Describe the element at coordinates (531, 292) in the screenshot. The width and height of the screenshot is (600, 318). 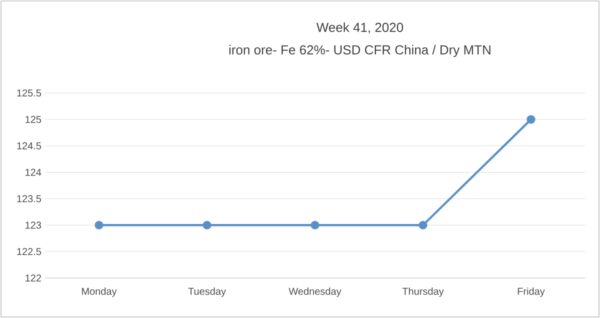
I see `x-tick-label: Friday` at that location.